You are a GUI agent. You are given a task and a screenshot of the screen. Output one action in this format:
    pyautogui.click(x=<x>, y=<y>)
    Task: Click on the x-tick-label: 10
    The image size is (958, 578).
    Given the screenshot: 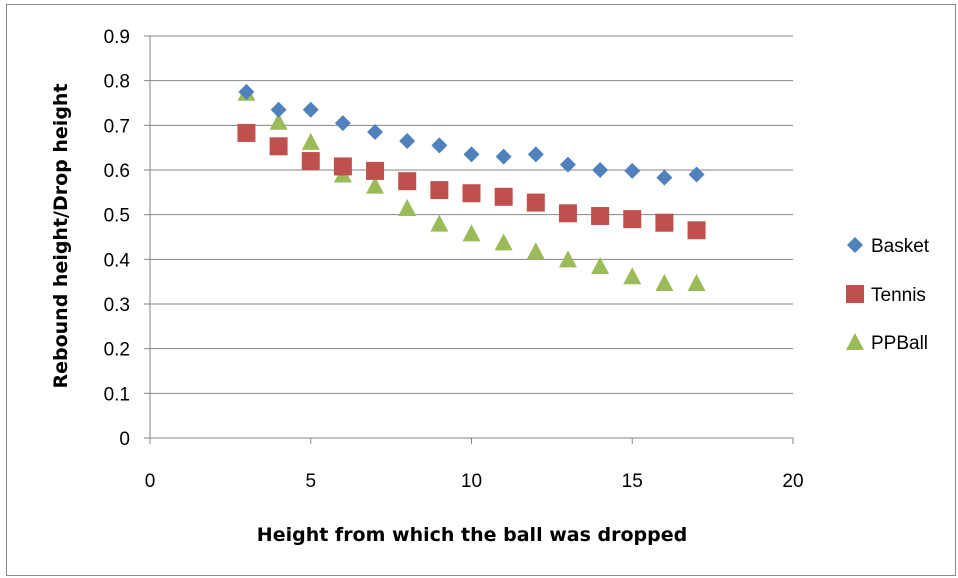 What is the action you would take?
    pyautogui.click(x=471, y=481)
    